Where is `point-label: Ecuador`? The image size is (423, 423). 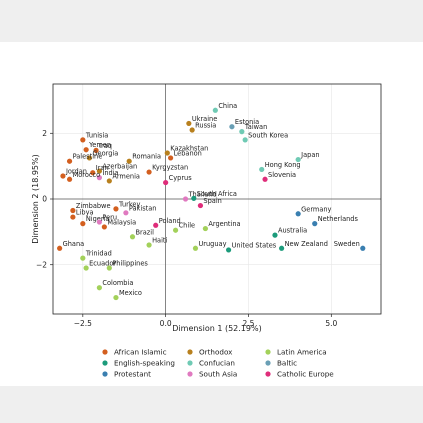
point-label: Ecuador is located at coordinates (102, 264).